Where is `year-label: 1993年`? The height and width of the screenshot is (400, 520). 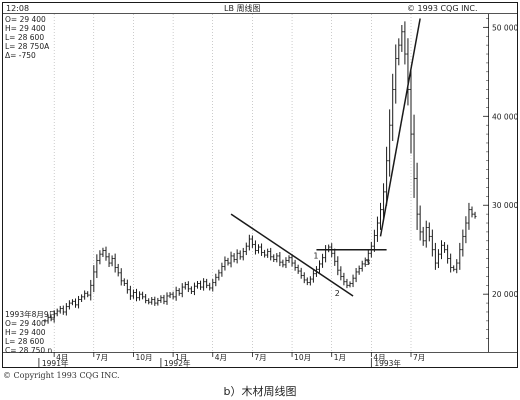 year-label: 1993年 is located at coordinates (387, 363).